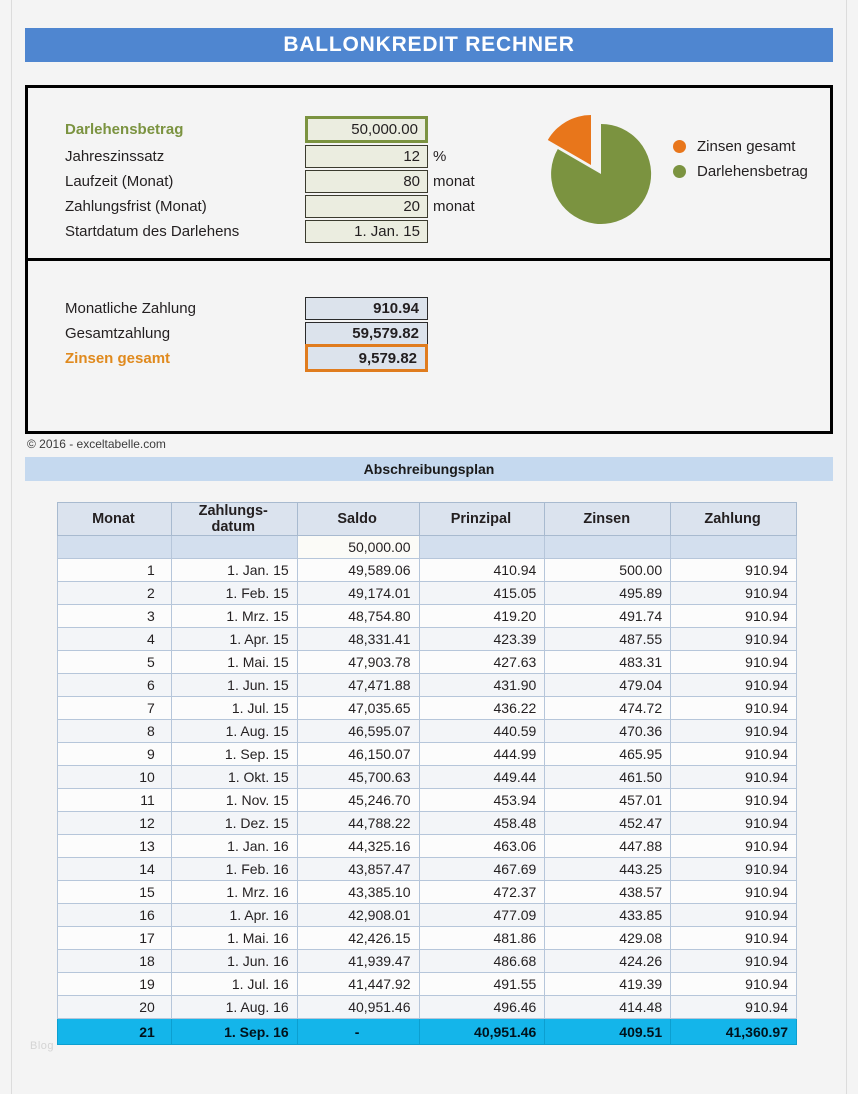 Image resolution: width=858 pixels, height=1094 pixels. What do you see at coordinates (114, 639) in the screenshot?
I see `table-cell-month: 4` at bounding box center [114, 639].